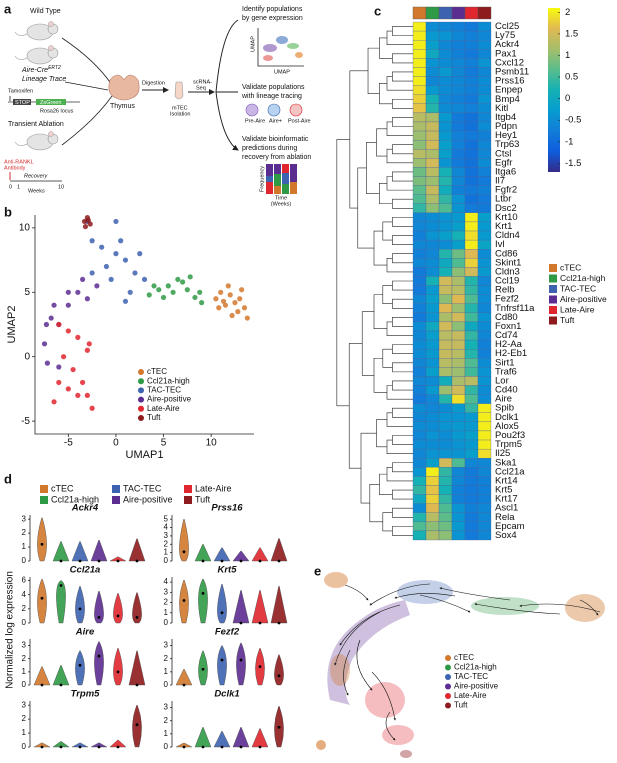  I want to click on gene-title: Dclk1, so click(226, 694).